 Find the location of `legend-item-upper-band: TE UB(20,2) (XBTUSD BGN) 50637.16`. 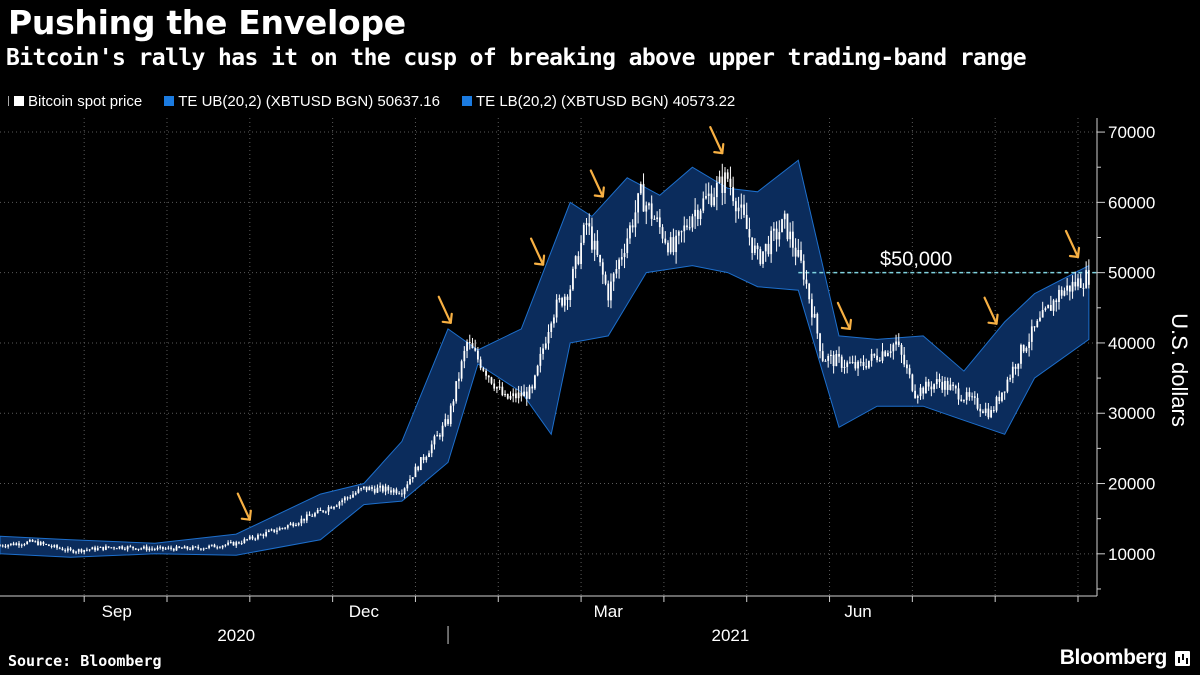

legend-item-upper-band: TE UB(20,2) (XBTUSD BGN) 50637.16 is located at coordinates (302, 101).